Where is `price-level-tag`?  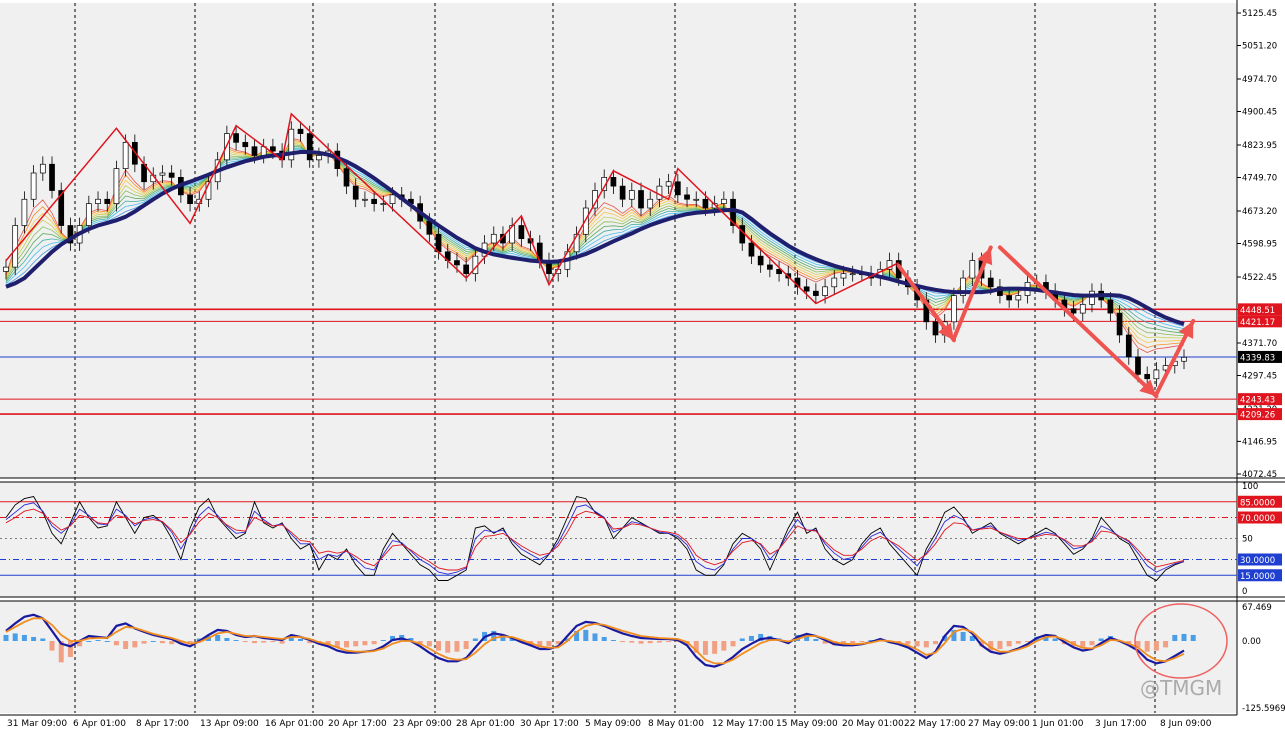
price-level-tag is located at coordinates (1260, 399).